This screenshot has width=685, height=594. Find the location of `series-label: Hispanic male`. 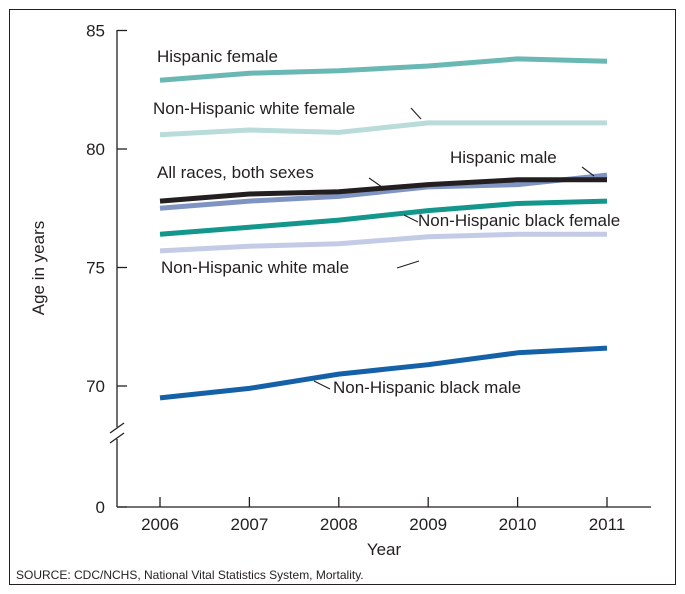

series-label: Hispanic male is located at coordinates (503, 157).